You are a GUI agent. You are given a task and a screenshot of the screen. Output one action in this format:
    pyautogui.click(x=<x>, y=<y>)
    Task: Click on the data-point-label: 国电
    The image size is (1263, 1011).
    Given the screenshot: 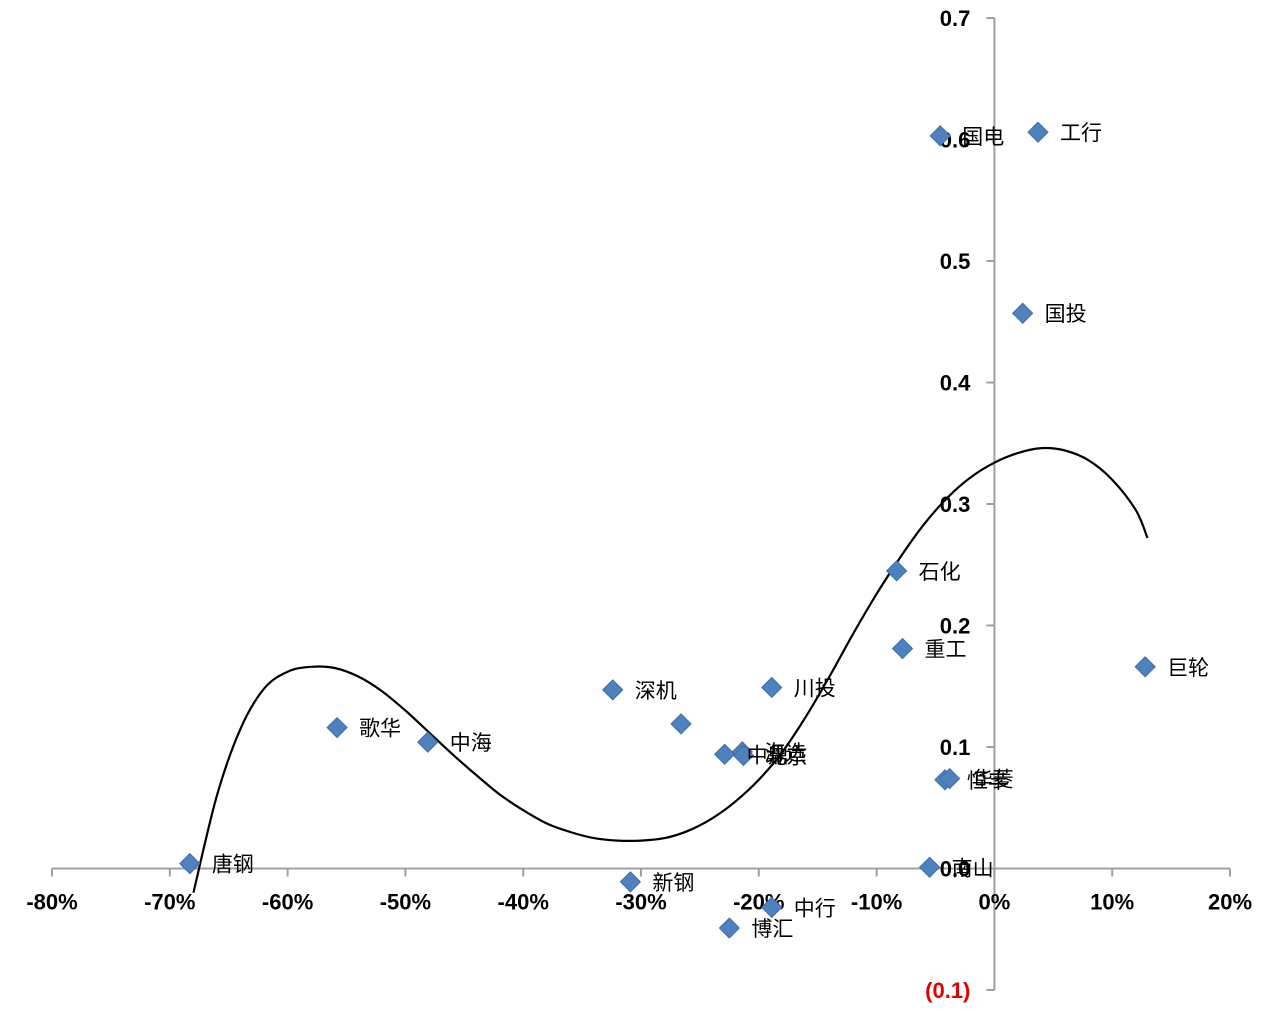 What is the action you would take?
    pyautogui.click(x=983, y=137)
    